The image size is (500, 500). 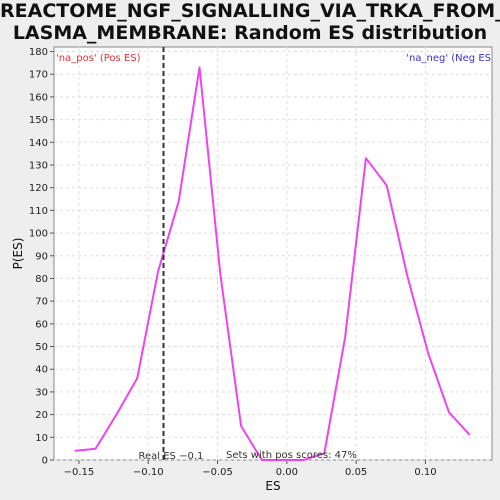 What do you see at coordinates (38, 75) in the screenshot?
I see `y-tick-label: 170` at bounding box center [38, 75].